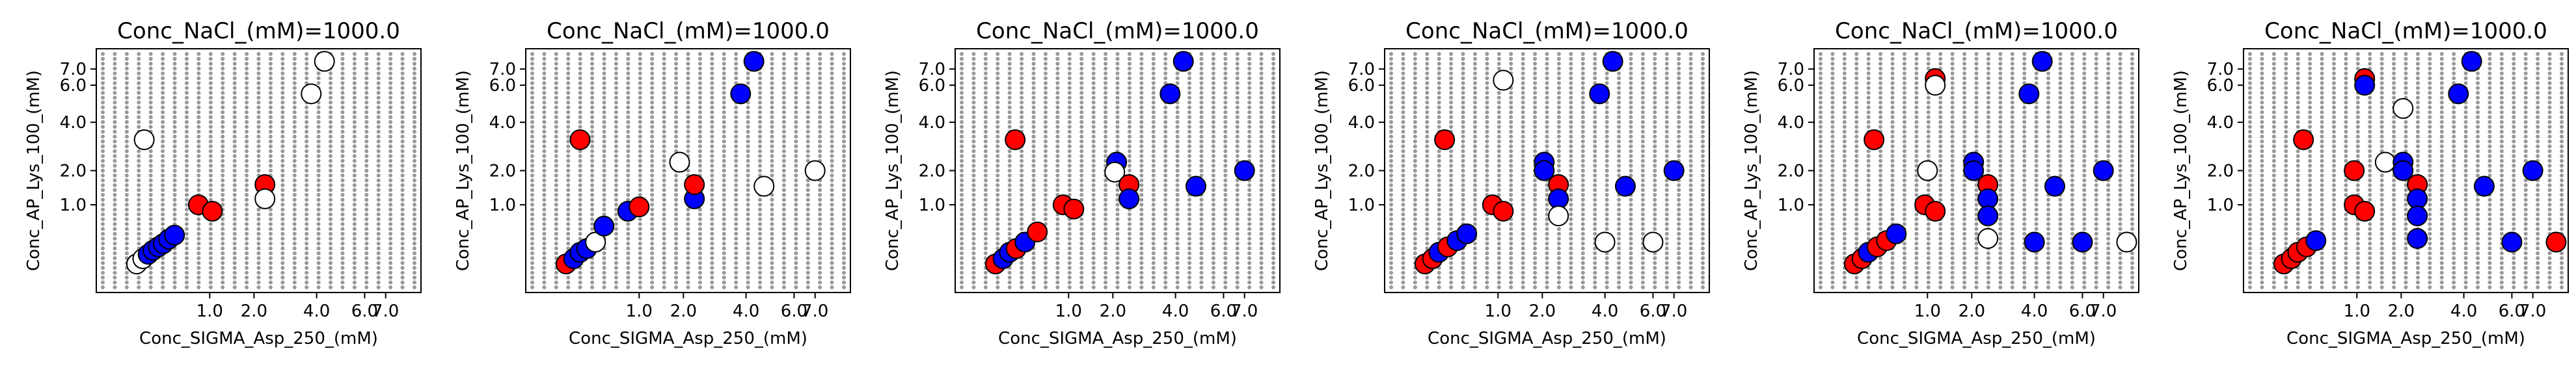 This screenshot has height=390, width=2576. What do you see at coordinates (258, 339) in the screenshot?
I see `x-axis-label: Conc_SIGMA_Asp_250_(mM)` at bounding box center [258, 339].